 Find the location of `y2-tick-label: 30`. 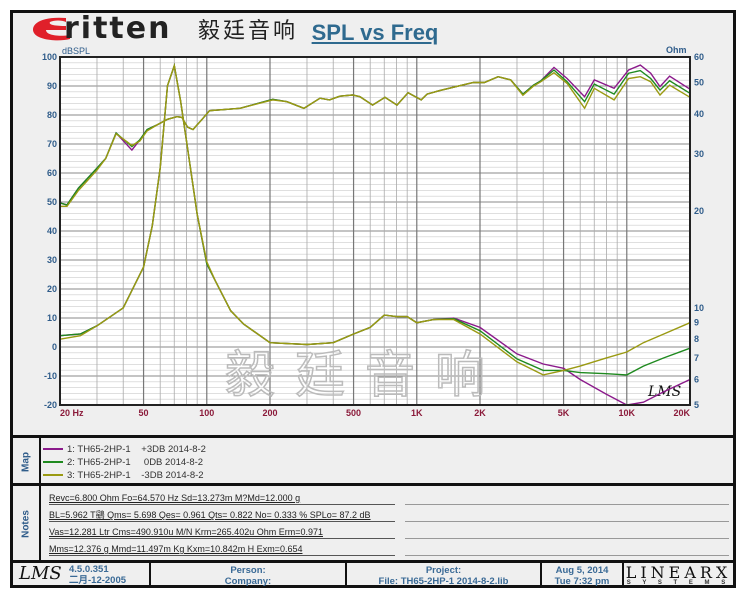

y2-tick-label: 30 is located at coordinates (699, 154).